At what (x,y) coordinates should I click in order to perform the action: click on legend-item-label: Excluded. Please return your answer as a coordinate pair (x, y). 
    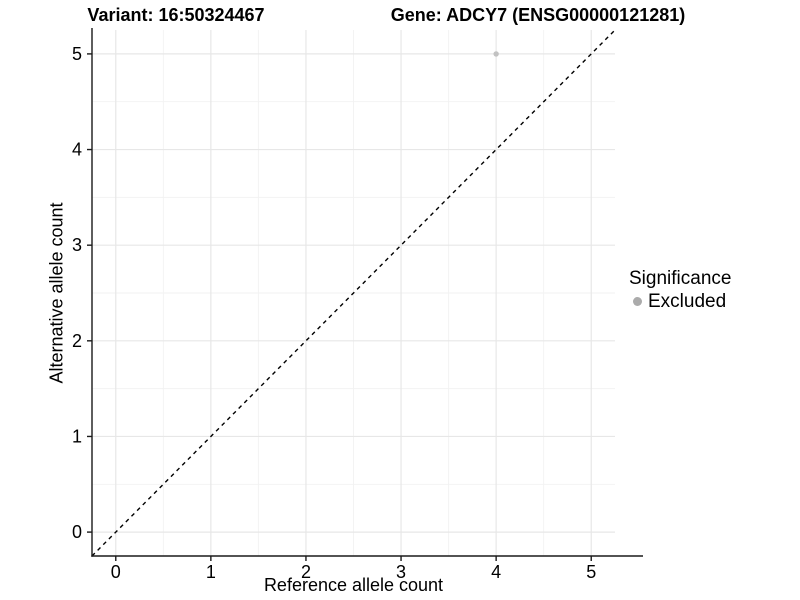
    Looking at the image, I should click on (687, 301).